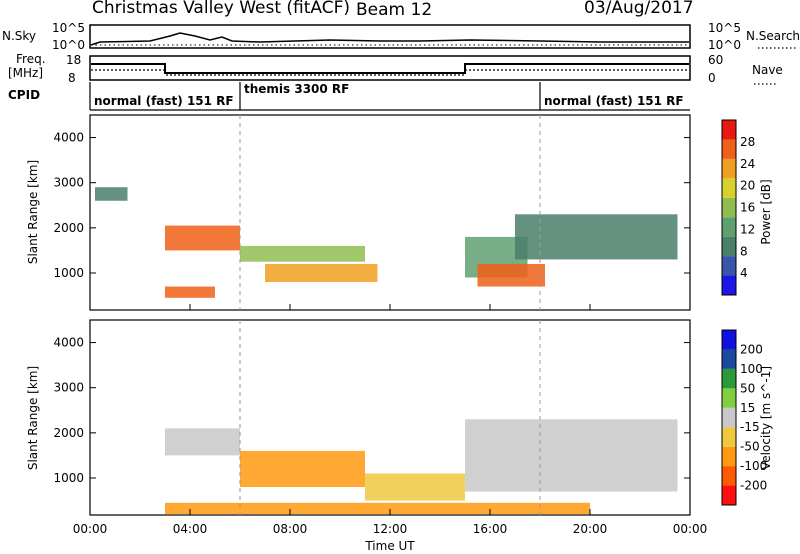 The height and width of the screenshot is (554, 800). What do you see at coordinates (25, 73) in the screenshot?
I see `freq-label-line2: [MHz]` at bounding box center [25, 73].